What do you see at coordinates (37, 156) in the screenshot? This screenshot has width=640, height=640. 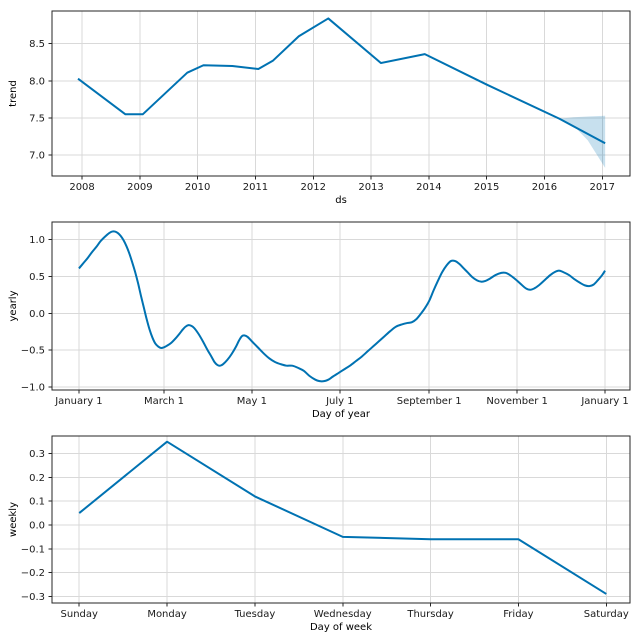 I see `trend-ytick-label: 7.0` at bounding box center [37, 156].